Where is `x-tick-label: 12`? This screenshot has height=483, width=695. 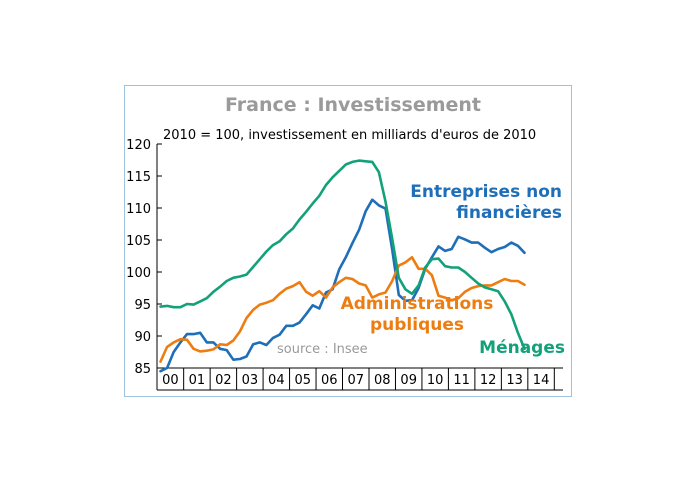 x-tick-label: 12 is located at coordinates (488, 380).